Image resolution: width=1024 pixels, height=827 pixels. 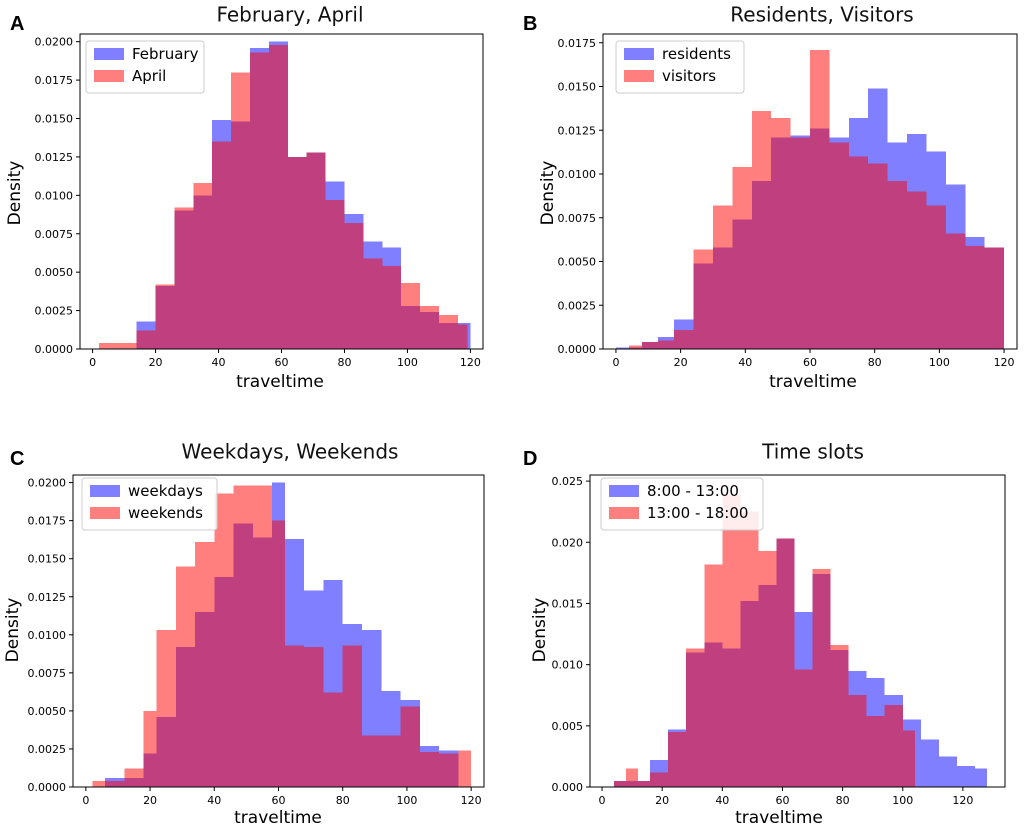 I want to click on chart-title-b: Residents, Visitors, so click(x=821, y=15).